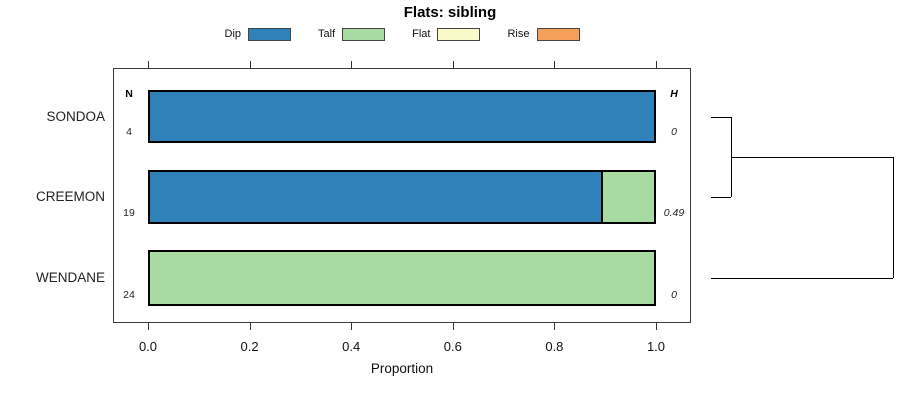  I want to click on axis-tick-label: 0.6, so click(452, 346).